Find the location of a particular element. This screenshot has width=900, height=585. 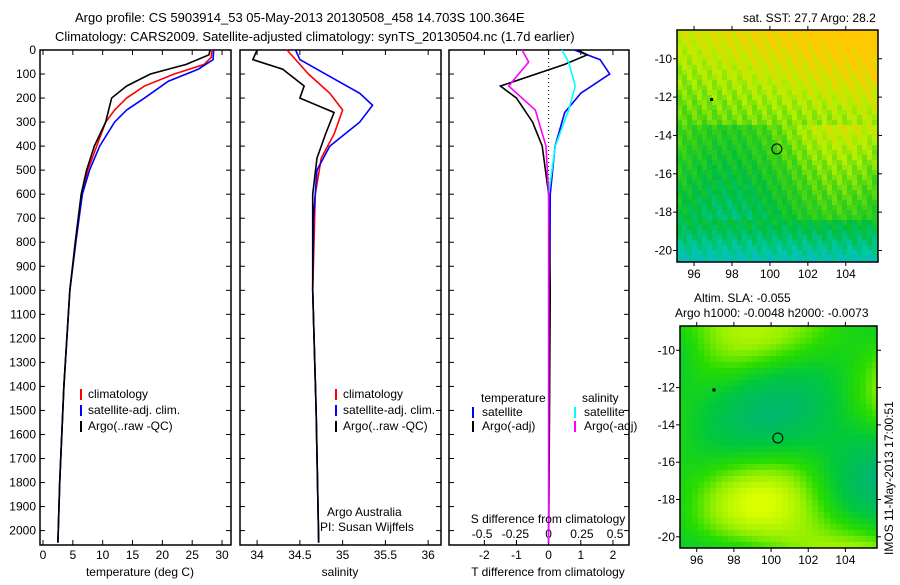

y-tick-label: -12 is located at coordinates (664, 97).